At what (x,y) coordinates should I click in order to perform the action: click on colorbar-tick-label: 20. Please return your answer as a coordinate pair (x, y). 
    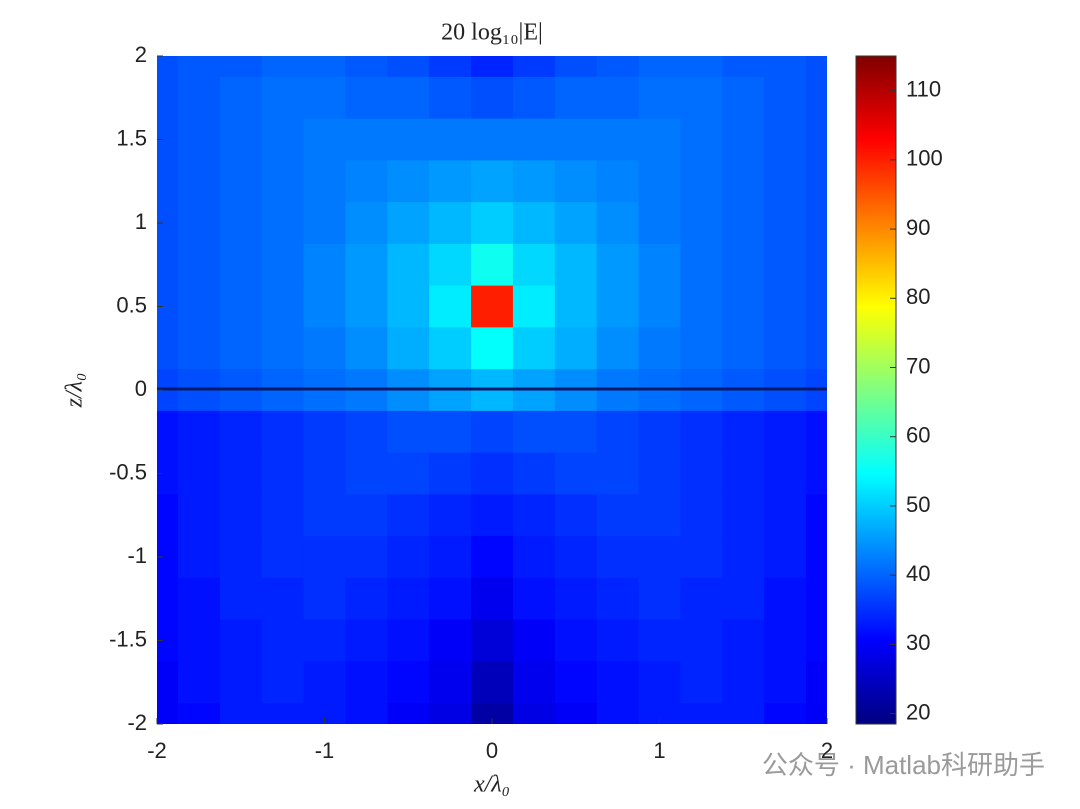
    Looking at the image, I should click on (918, 711).